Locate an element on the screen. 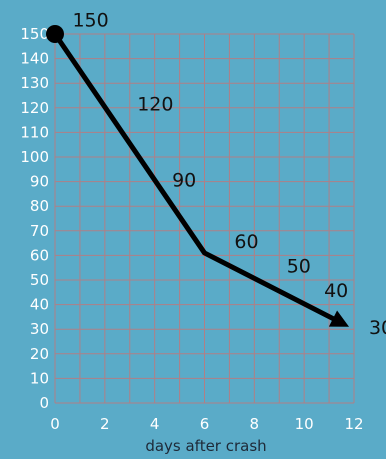 The height and width of the screenshot is (459, 386). y-tick-label: 60 is located at coordinates (39, 255).